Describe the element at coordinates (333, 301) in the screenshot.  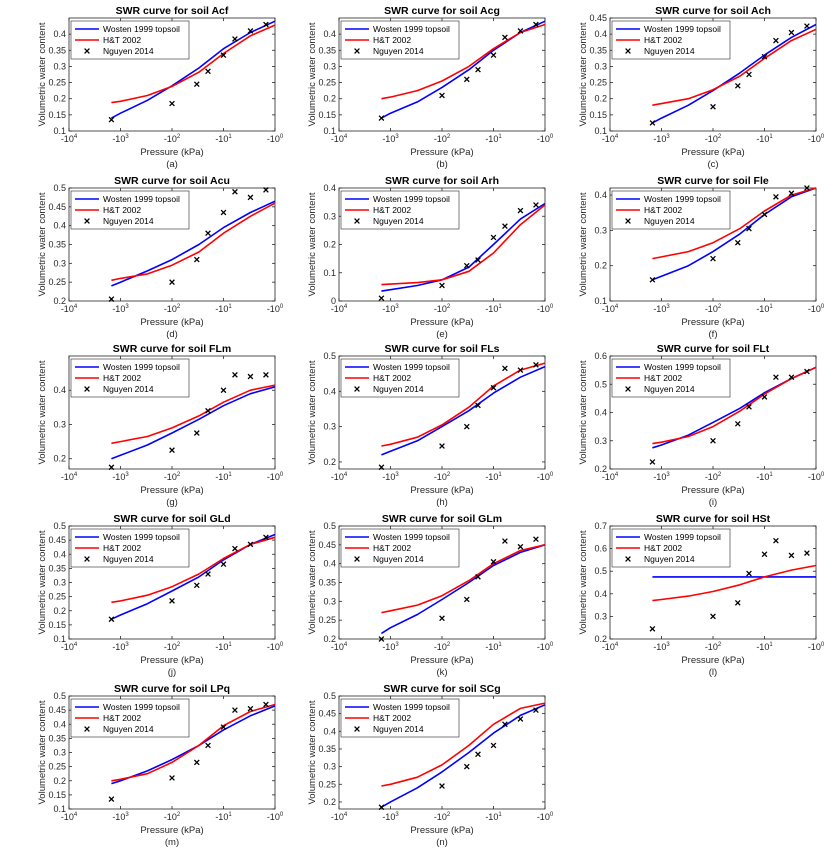
I see `y-tick-label: 0` at that location.